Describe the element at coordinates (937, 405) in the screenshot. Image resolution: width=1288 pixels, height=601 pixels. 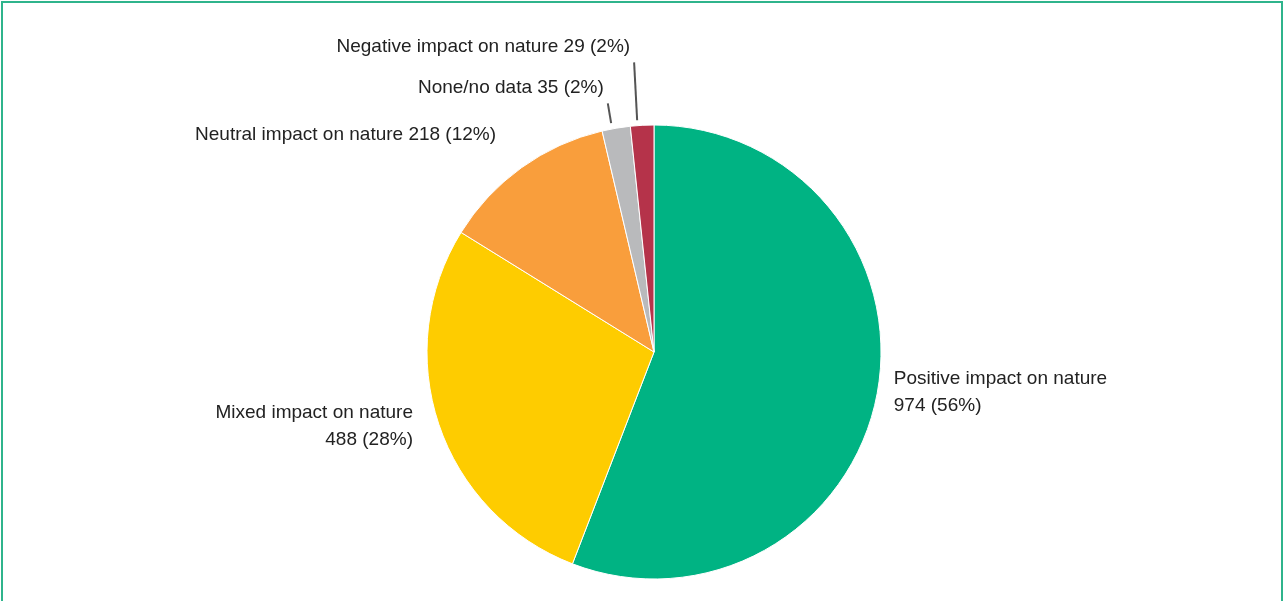
I see `data-label: 974 (56%)` at that location.